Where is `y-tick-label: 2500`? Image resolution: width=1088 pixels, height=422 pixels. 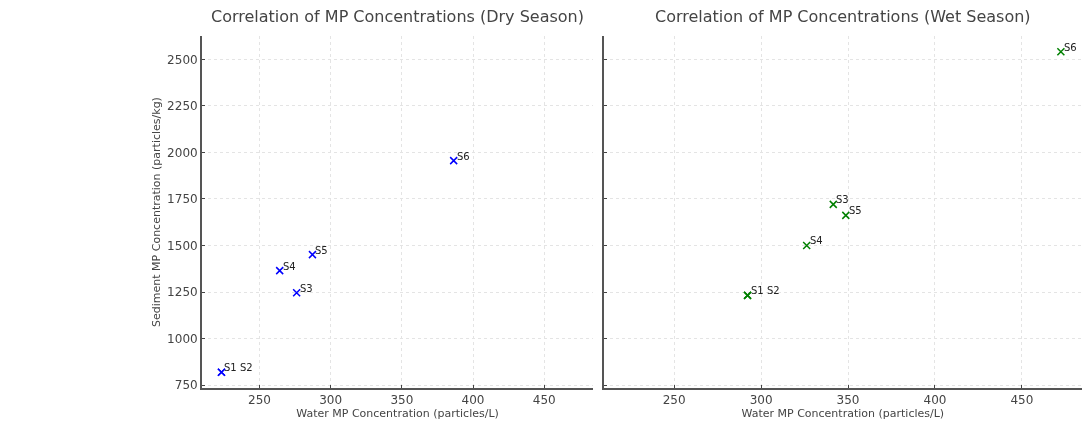
y-tick-label: 2500 is located at coordinates (182, 59).